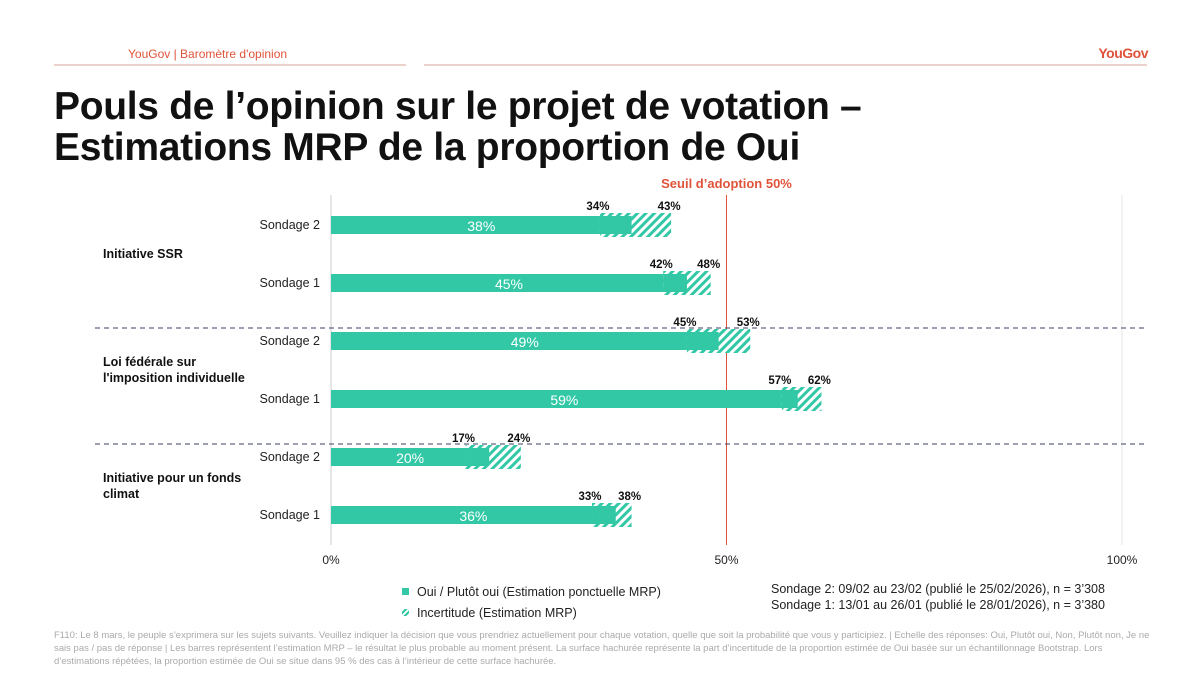 The height and width of the screenshot is (674, 1200). I want to click on bar-value-label: 38%, so click(481, 226).